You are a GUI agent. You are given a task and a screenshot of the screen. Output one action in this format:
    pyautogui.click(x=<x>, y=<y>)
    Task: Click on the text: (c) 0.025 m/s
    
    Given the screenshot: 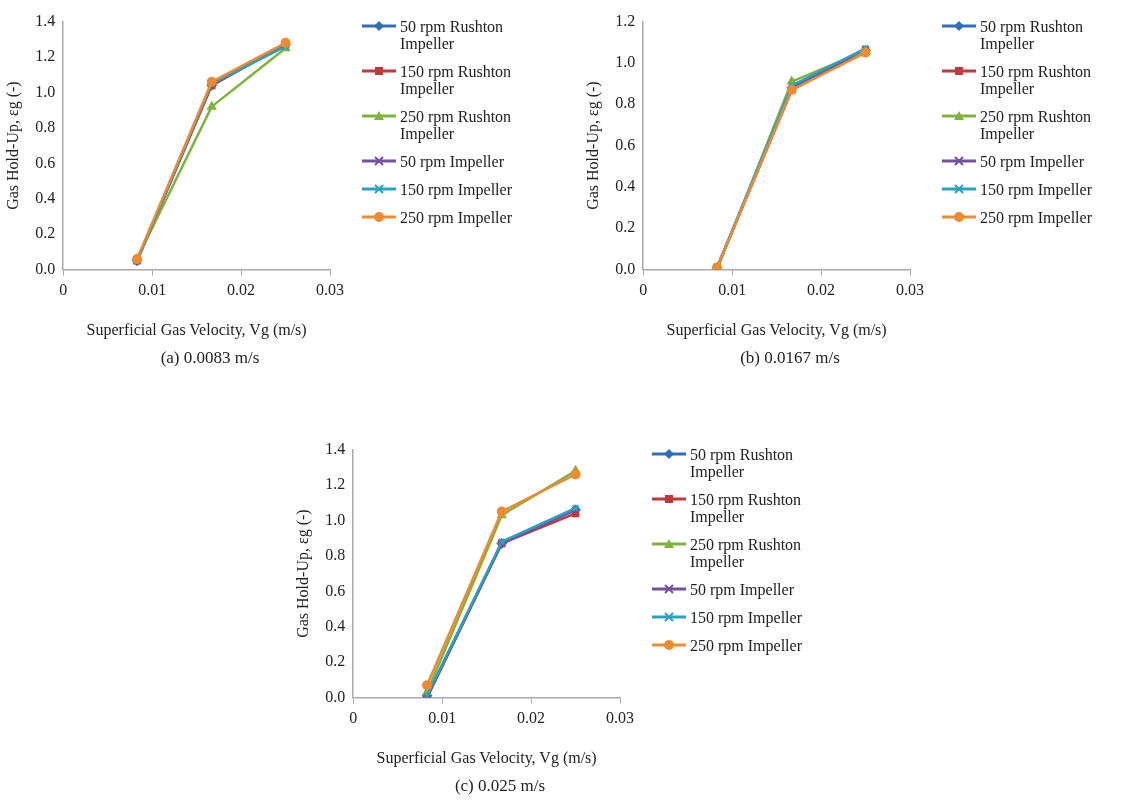 What is the action you would take?
    pyautogui.click(x=500, y=786)
    